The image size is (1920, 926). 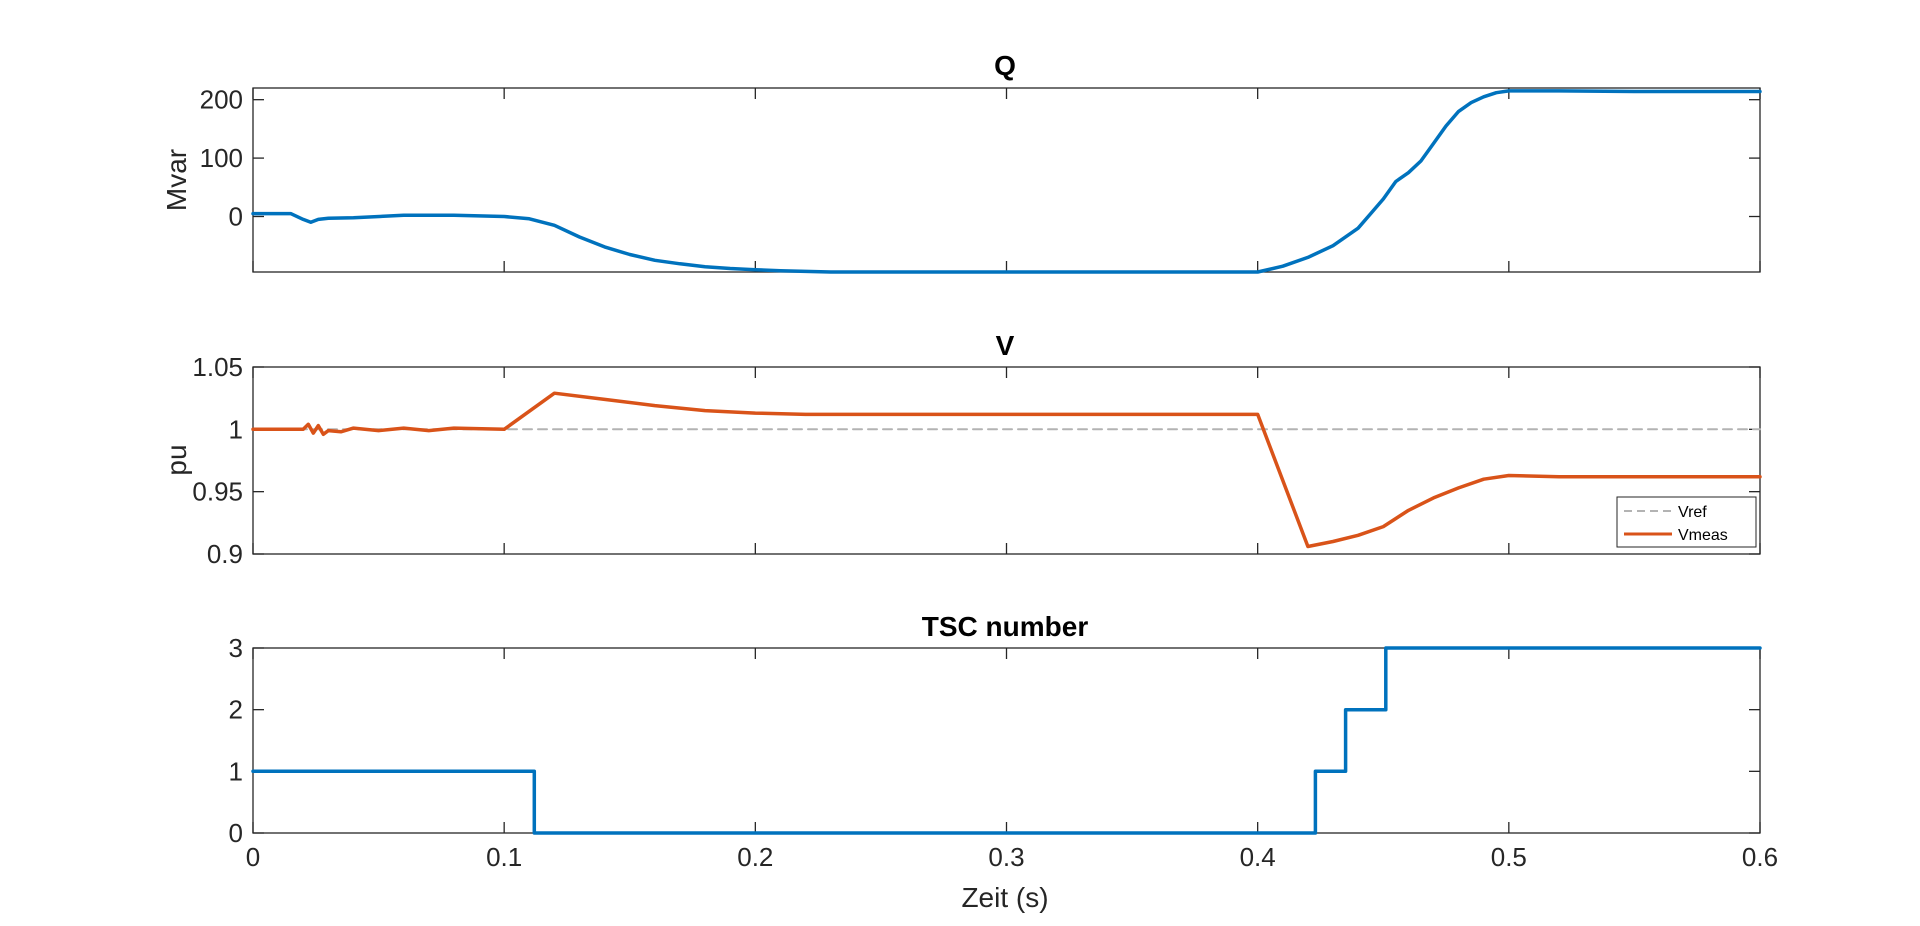 What do you see at coordinates (1258, 857) in the screenshot?
I see `tsc-panel-xtick-label: 0.4` at bounding box center [1258, 857].